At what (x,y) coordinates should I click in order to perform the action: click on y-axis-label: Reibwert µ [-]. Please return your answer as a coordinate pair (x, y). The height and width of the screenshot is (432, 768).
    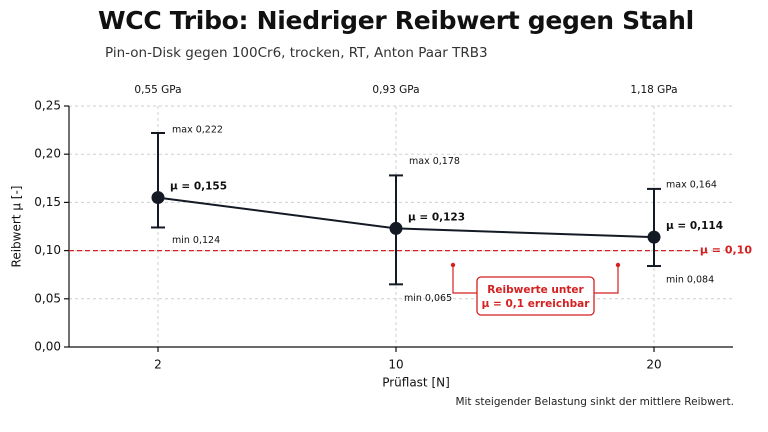
    Looking at the image, I should click on (17, 227).